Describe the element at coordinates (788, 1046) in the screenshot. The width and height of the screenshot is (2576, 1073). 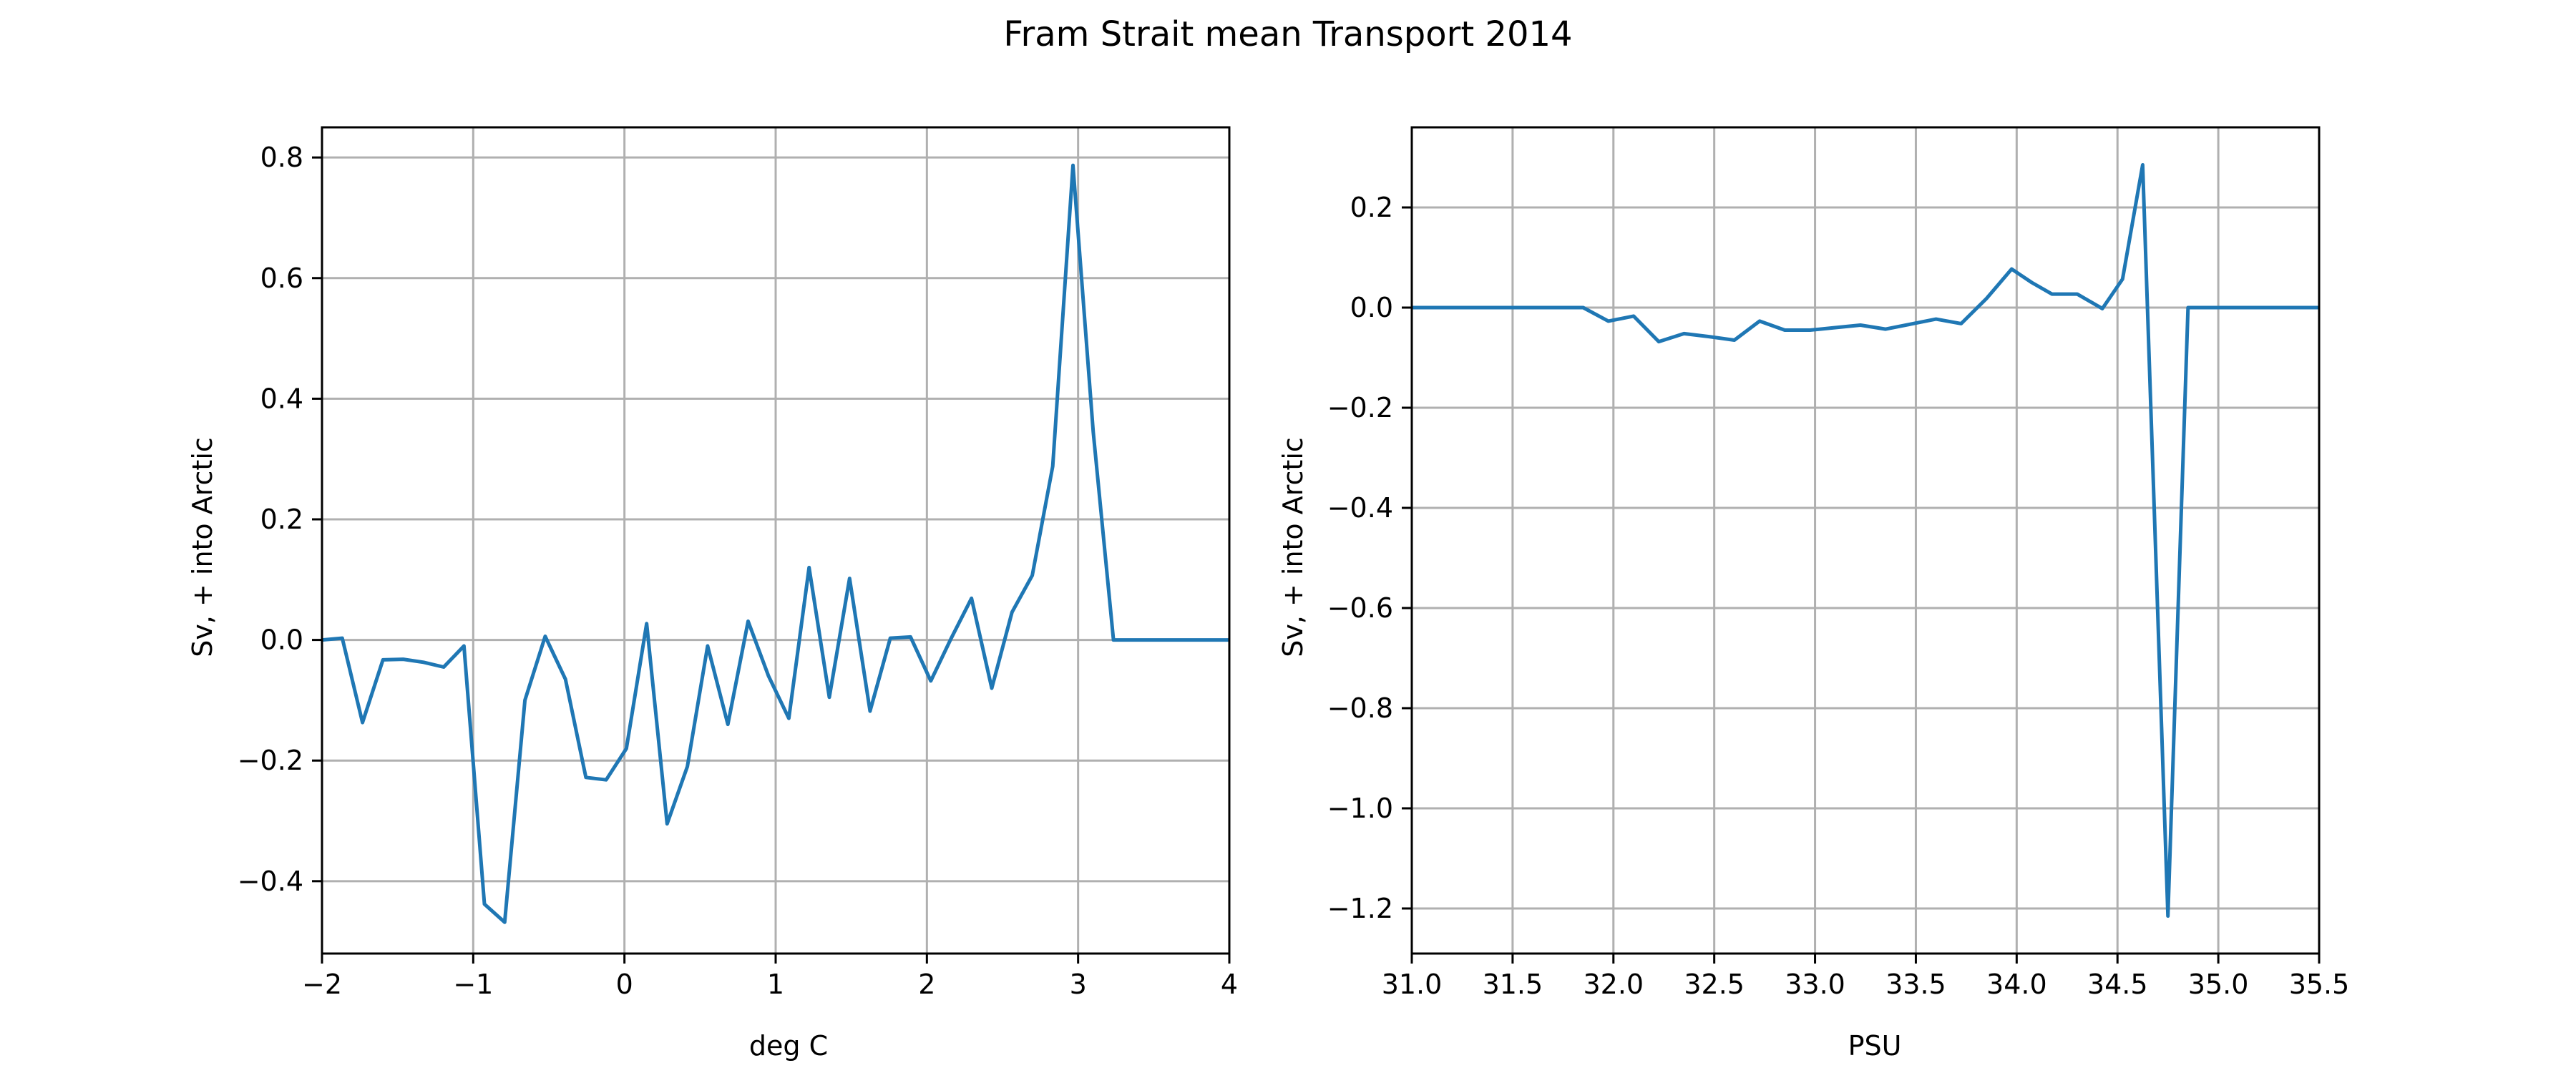
I see `temperature-x-axis-label: deg C` at that location.